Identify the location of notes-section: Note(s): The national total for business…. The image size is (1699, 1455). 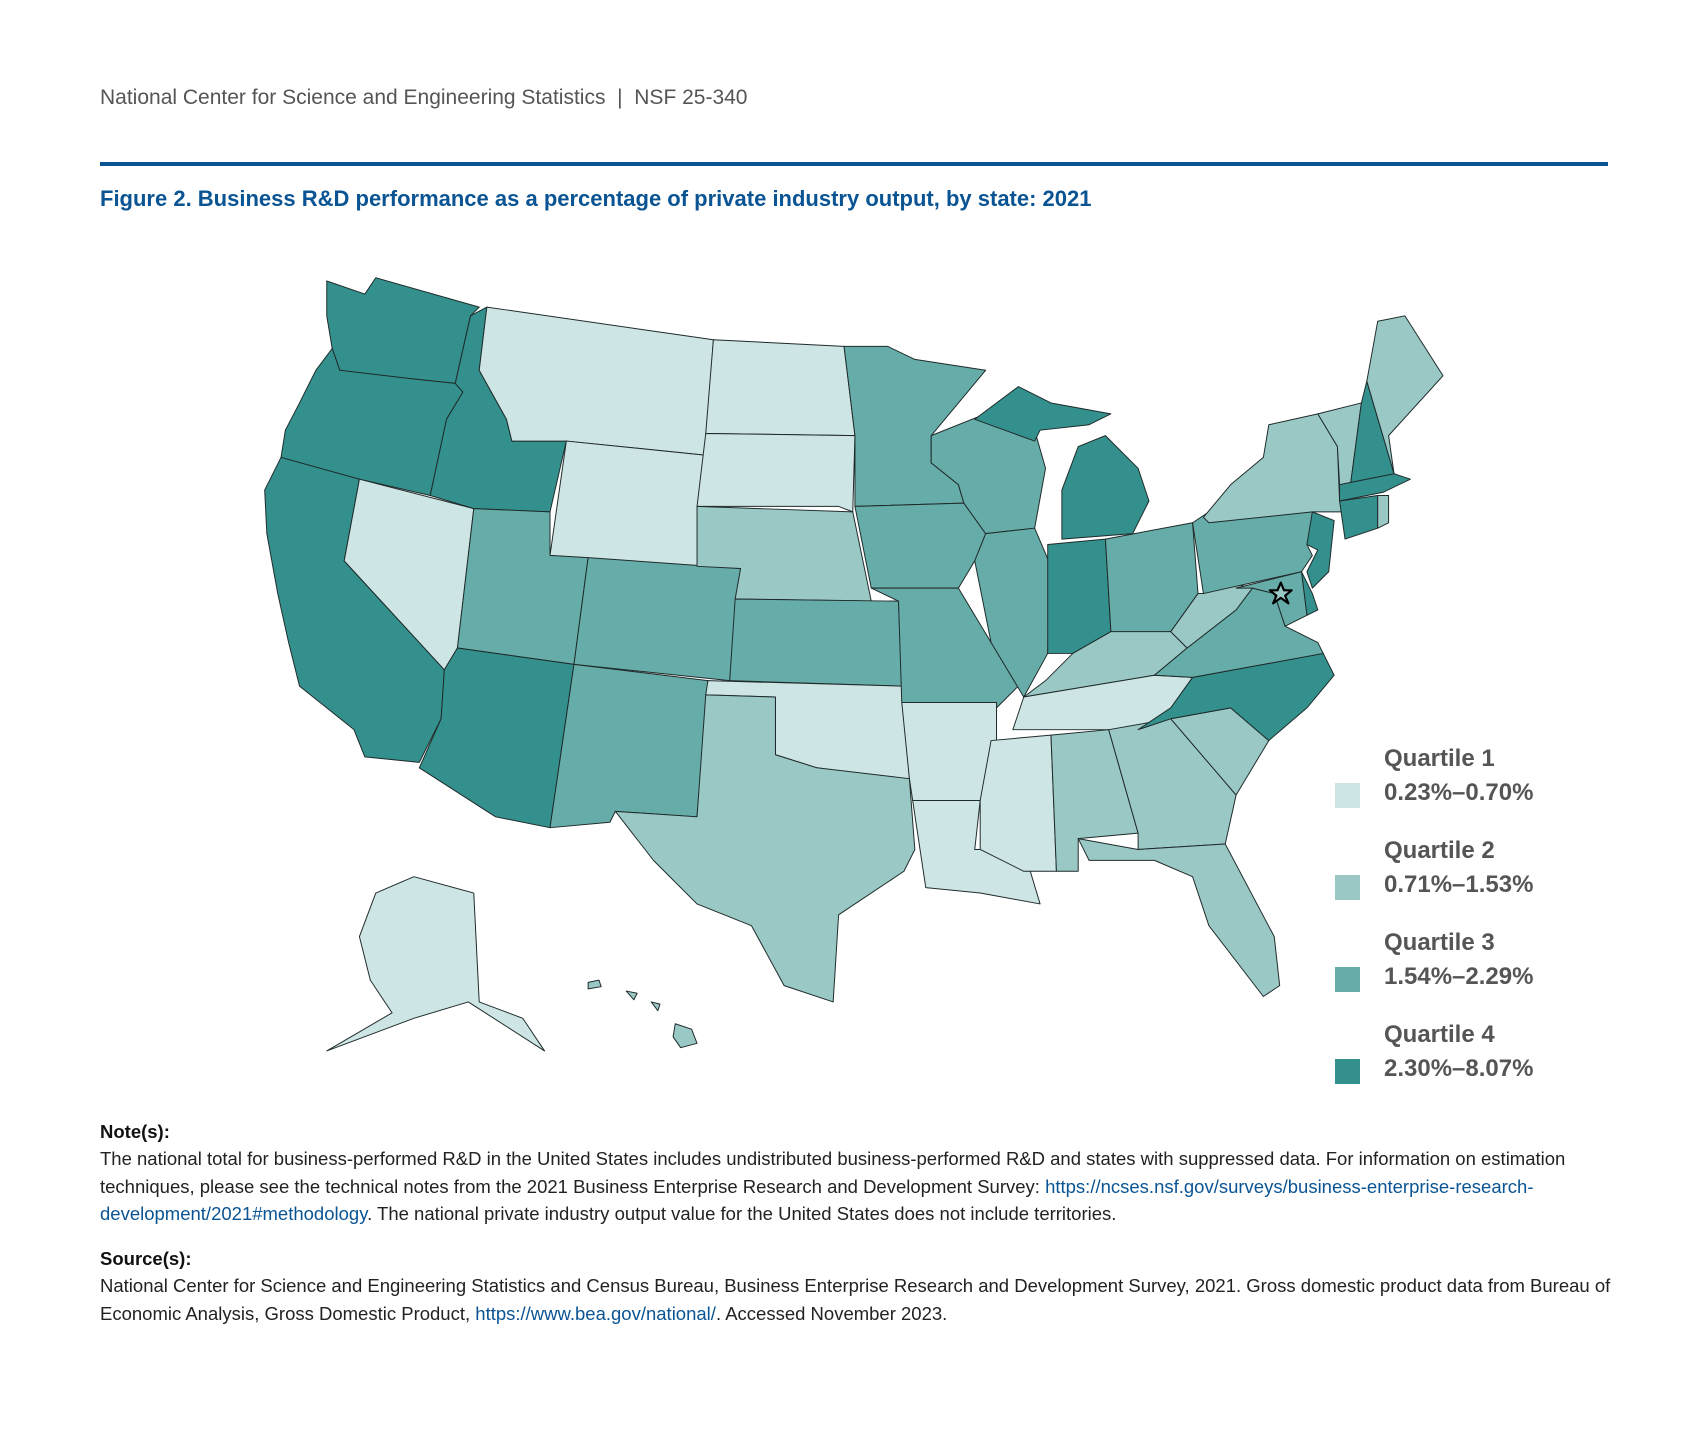
(860, 1231).